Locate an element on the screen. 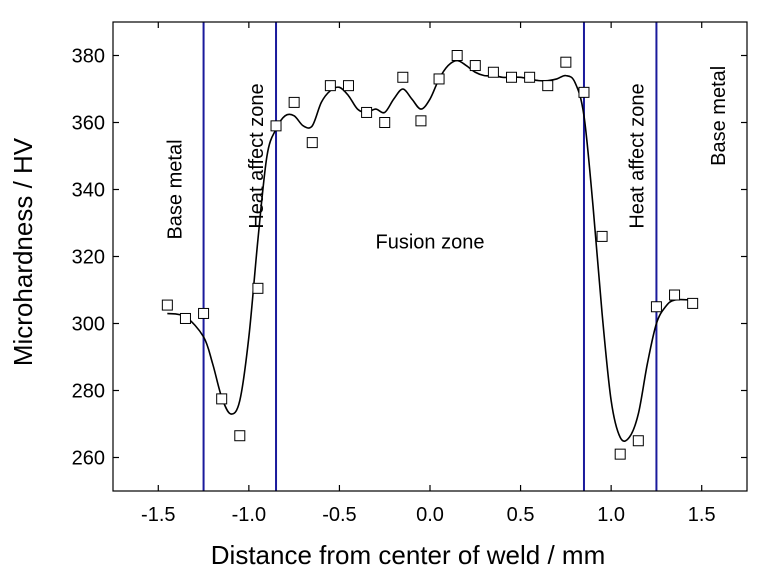 The width and height of the screenshot is (768, 574). zone-label-3: Heat affect zone is located at coordinates (638, 155).